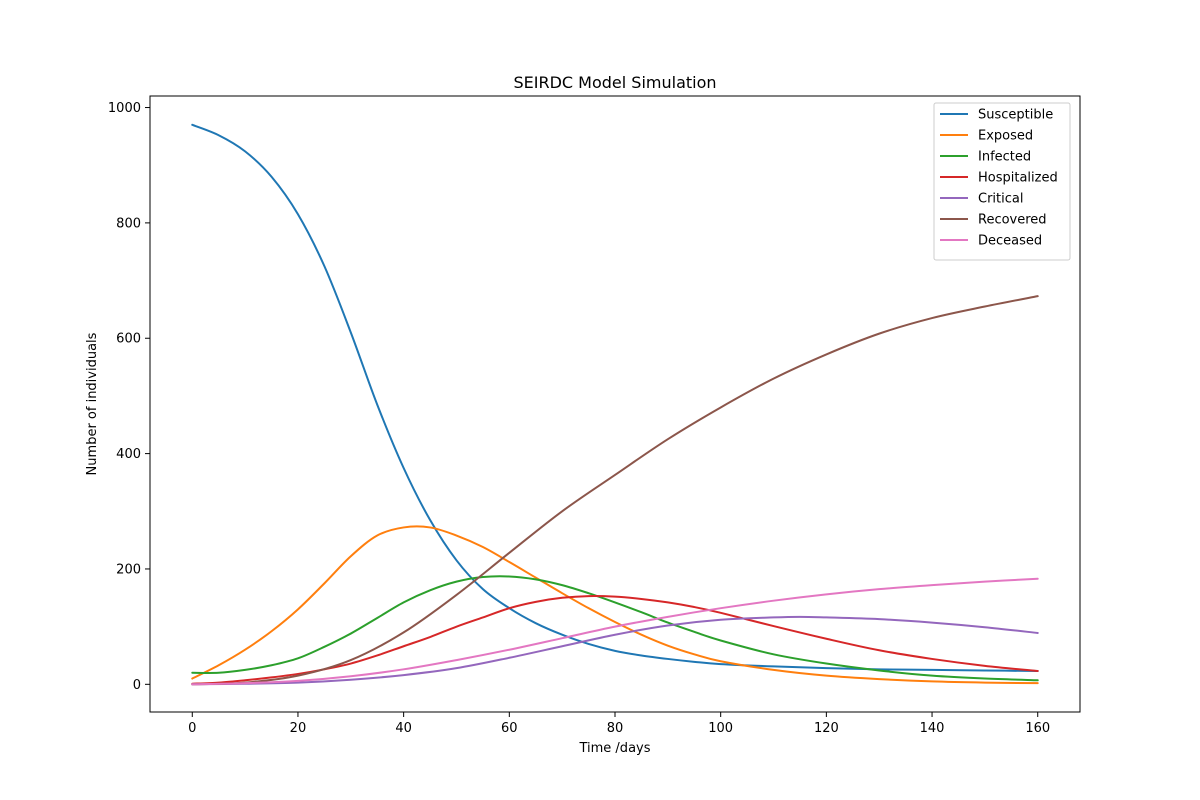  What do you see at coordinates (192, 728) in the screenshot?
I see `x-tick-label: 0` at bounding box center [192, 728].